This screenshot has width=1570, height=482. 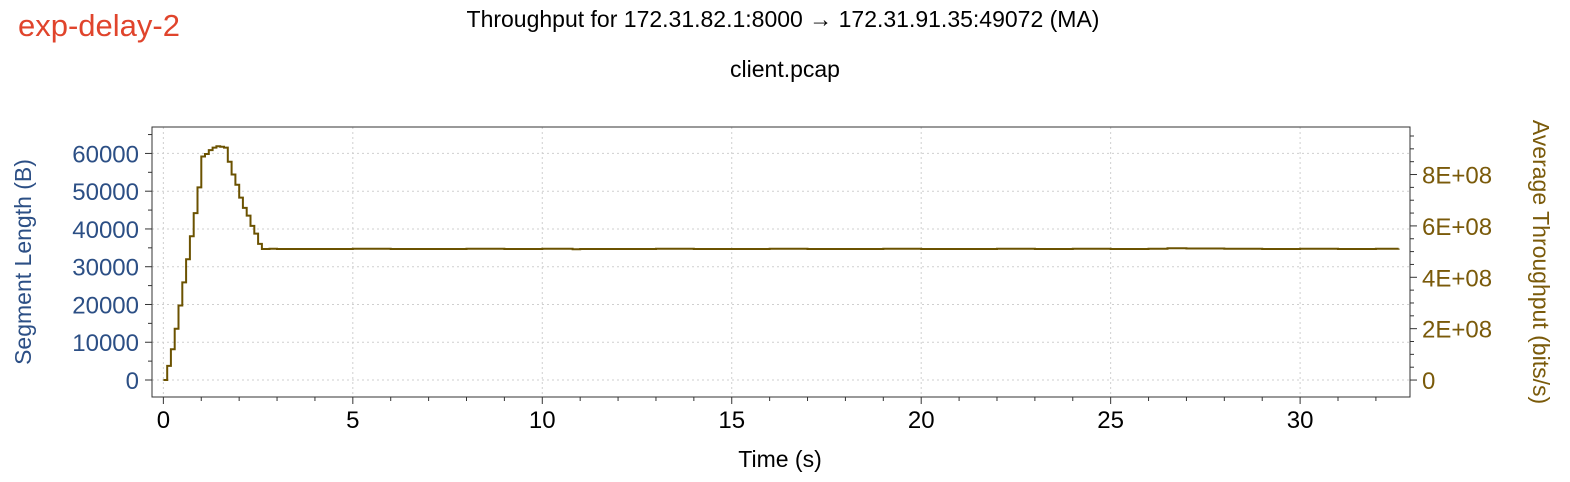 What do you see at coordinates (132, 381) in the screenshot?
I see `y-left-tick-label: 0` at bounding box center [132, 381].